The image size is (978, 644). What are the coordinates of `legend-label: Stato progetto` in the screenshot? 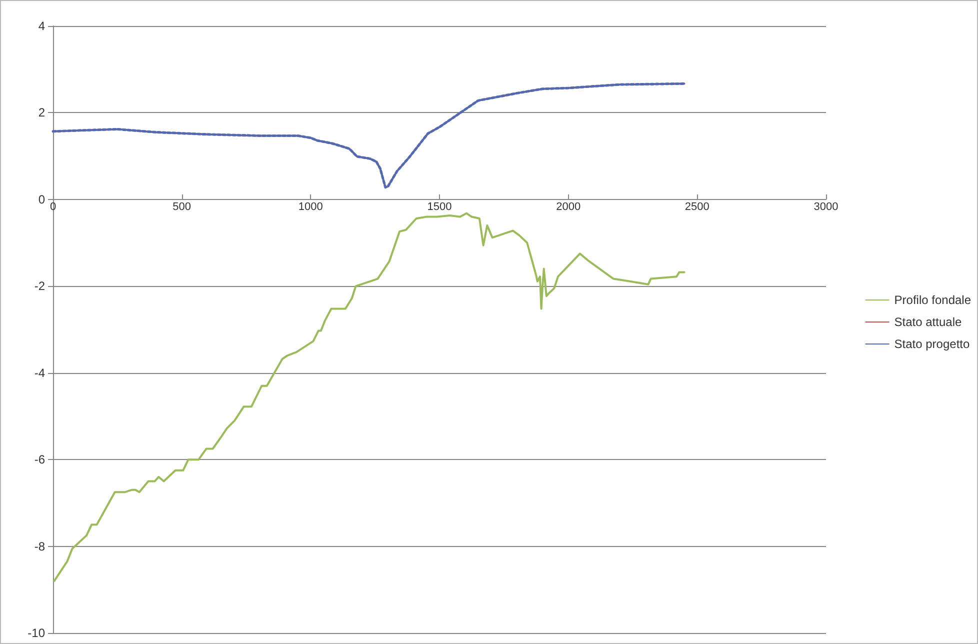 It's located at (932, 344).